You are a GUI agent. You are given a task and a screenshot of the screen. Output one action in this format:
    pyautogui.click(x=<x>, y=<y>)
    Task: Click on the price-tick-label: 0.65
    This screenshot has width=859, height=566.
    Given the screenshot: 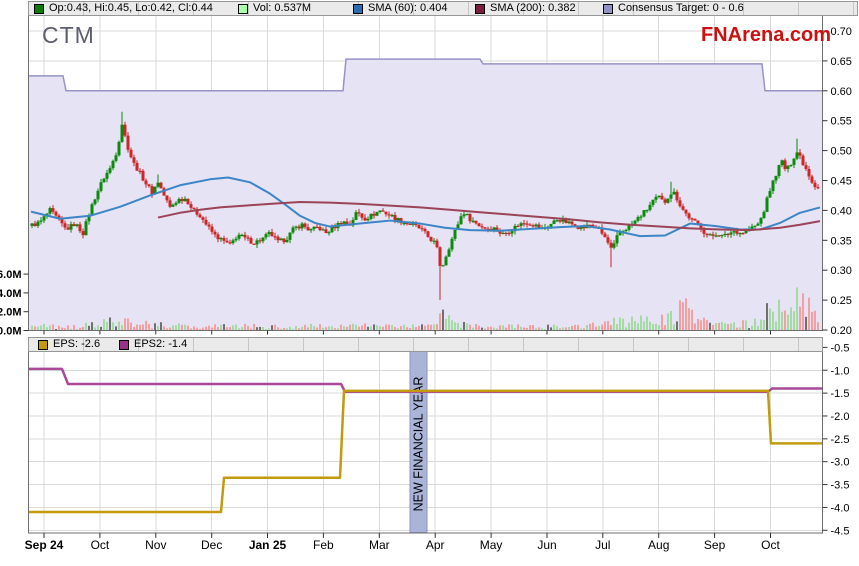 What is the action you would take?
    pyautogui.click(x=841, y=62)
    